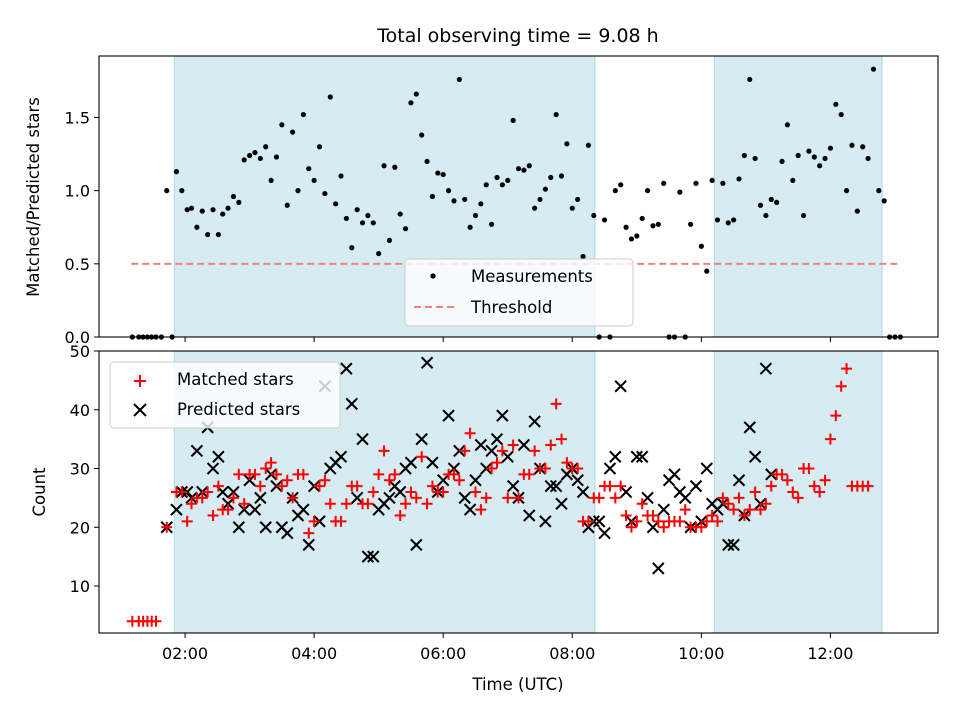 Image resolution: width=960 pixels, height=720 pixels. Describe the element at coordinates (80, 410) in the screenshot. I see `y-tick-label: 40` at that location.